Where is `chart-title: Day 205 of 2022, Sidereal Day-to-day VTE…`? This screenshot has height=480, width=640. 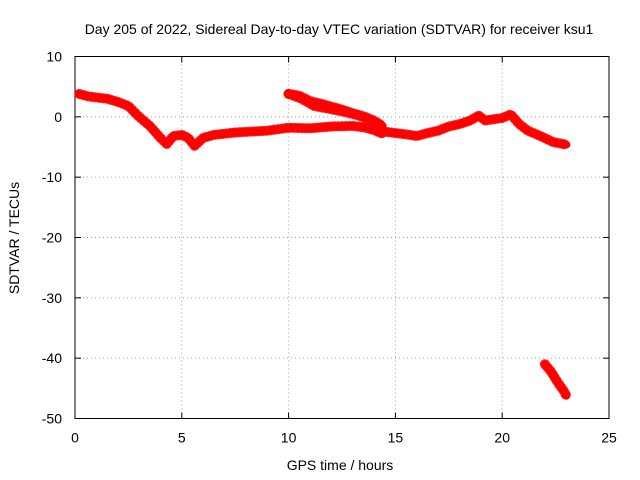 chart-title: Day 205 of 2022, Sidereal Day-to-day VTE… is located at coordinates (339, 29).